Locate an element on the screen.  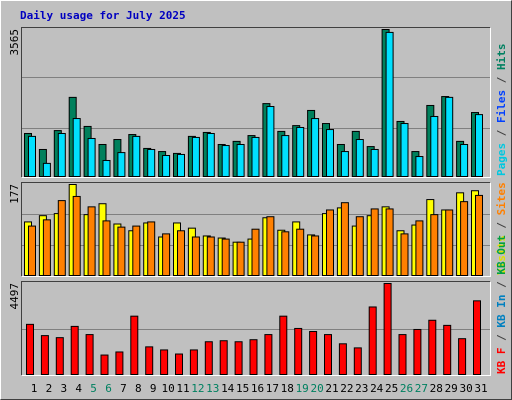
x-tick-label: 13 is located at coordinates (212, 388).